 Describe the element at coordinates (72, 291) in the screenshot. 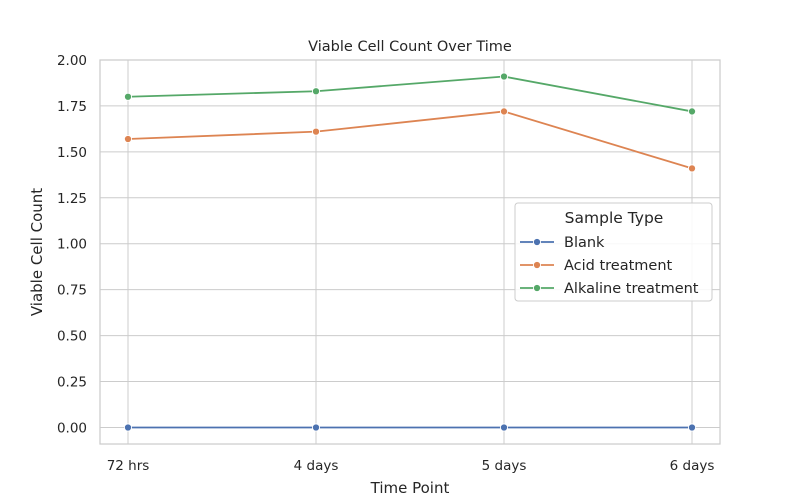

I see `y-tick-label: 0.75` at that location.